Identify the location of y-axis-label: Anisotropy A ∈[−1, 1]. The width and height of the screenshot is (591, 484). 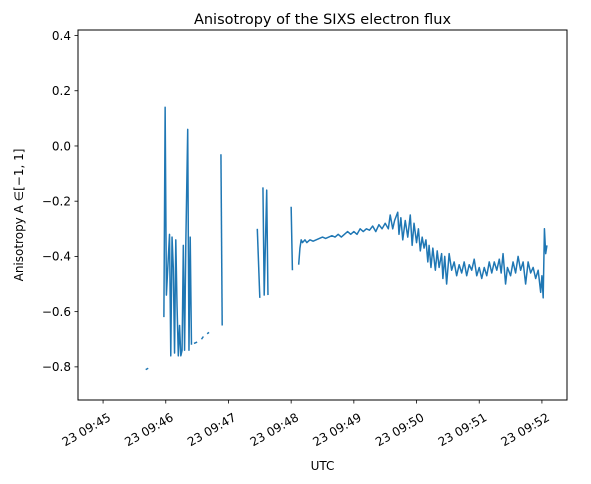
(19, 215).